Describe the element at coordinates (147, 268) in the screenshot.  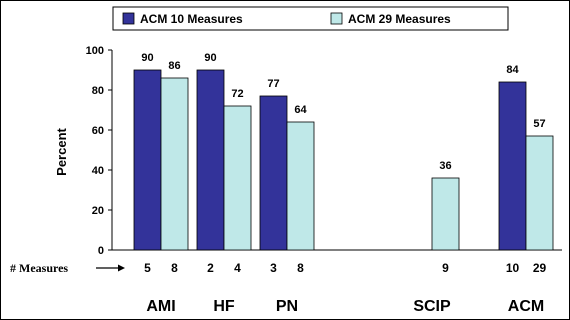
I see `measure-count: 5` at that location.